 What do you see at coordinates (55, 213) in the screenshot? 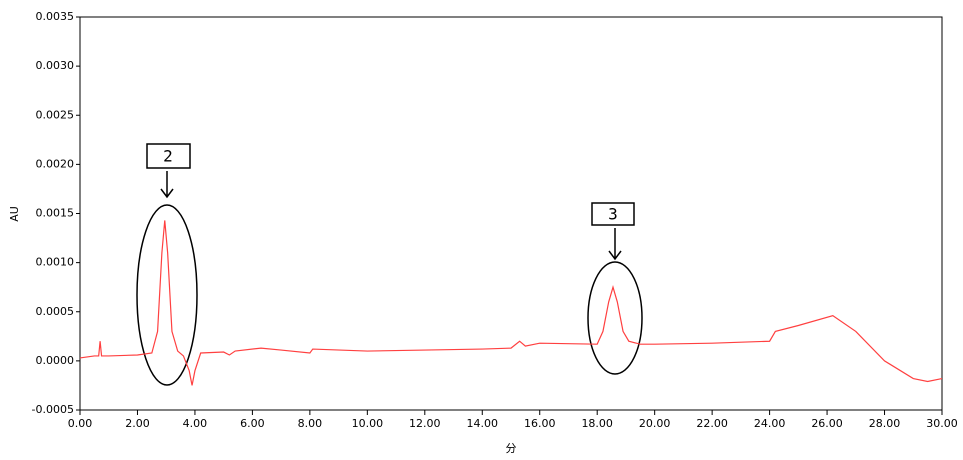
I see `y-tick-label: 0.0015` at bounding box center [55, 213].